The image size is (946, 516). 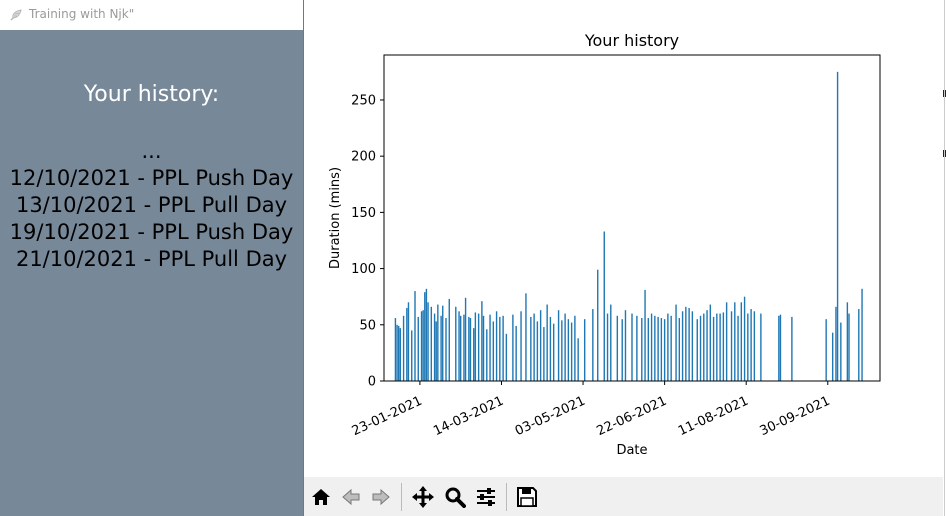 I want to click on history-entry: 13/10/2021 - PPL Pull Day, so click(x=151, y=205).